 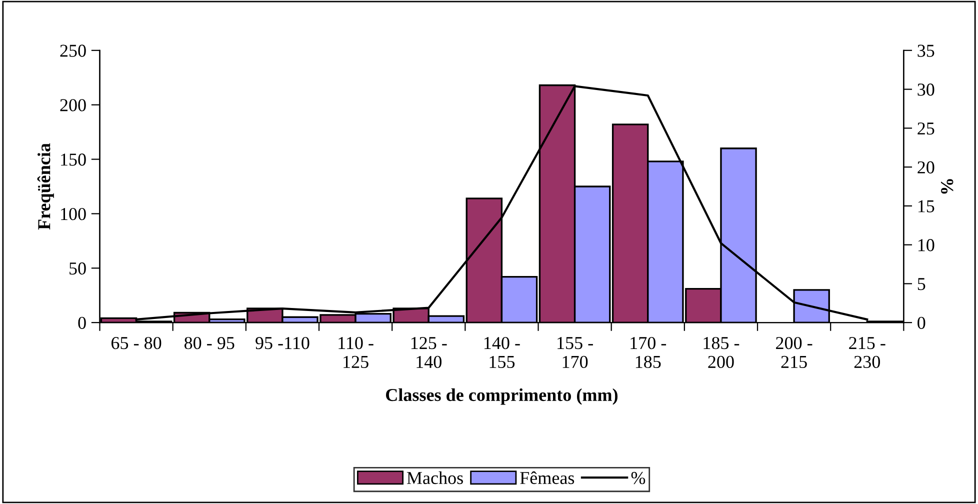 I want to click on x-tick-label: 185 - 200, so click(x=722, y=352).